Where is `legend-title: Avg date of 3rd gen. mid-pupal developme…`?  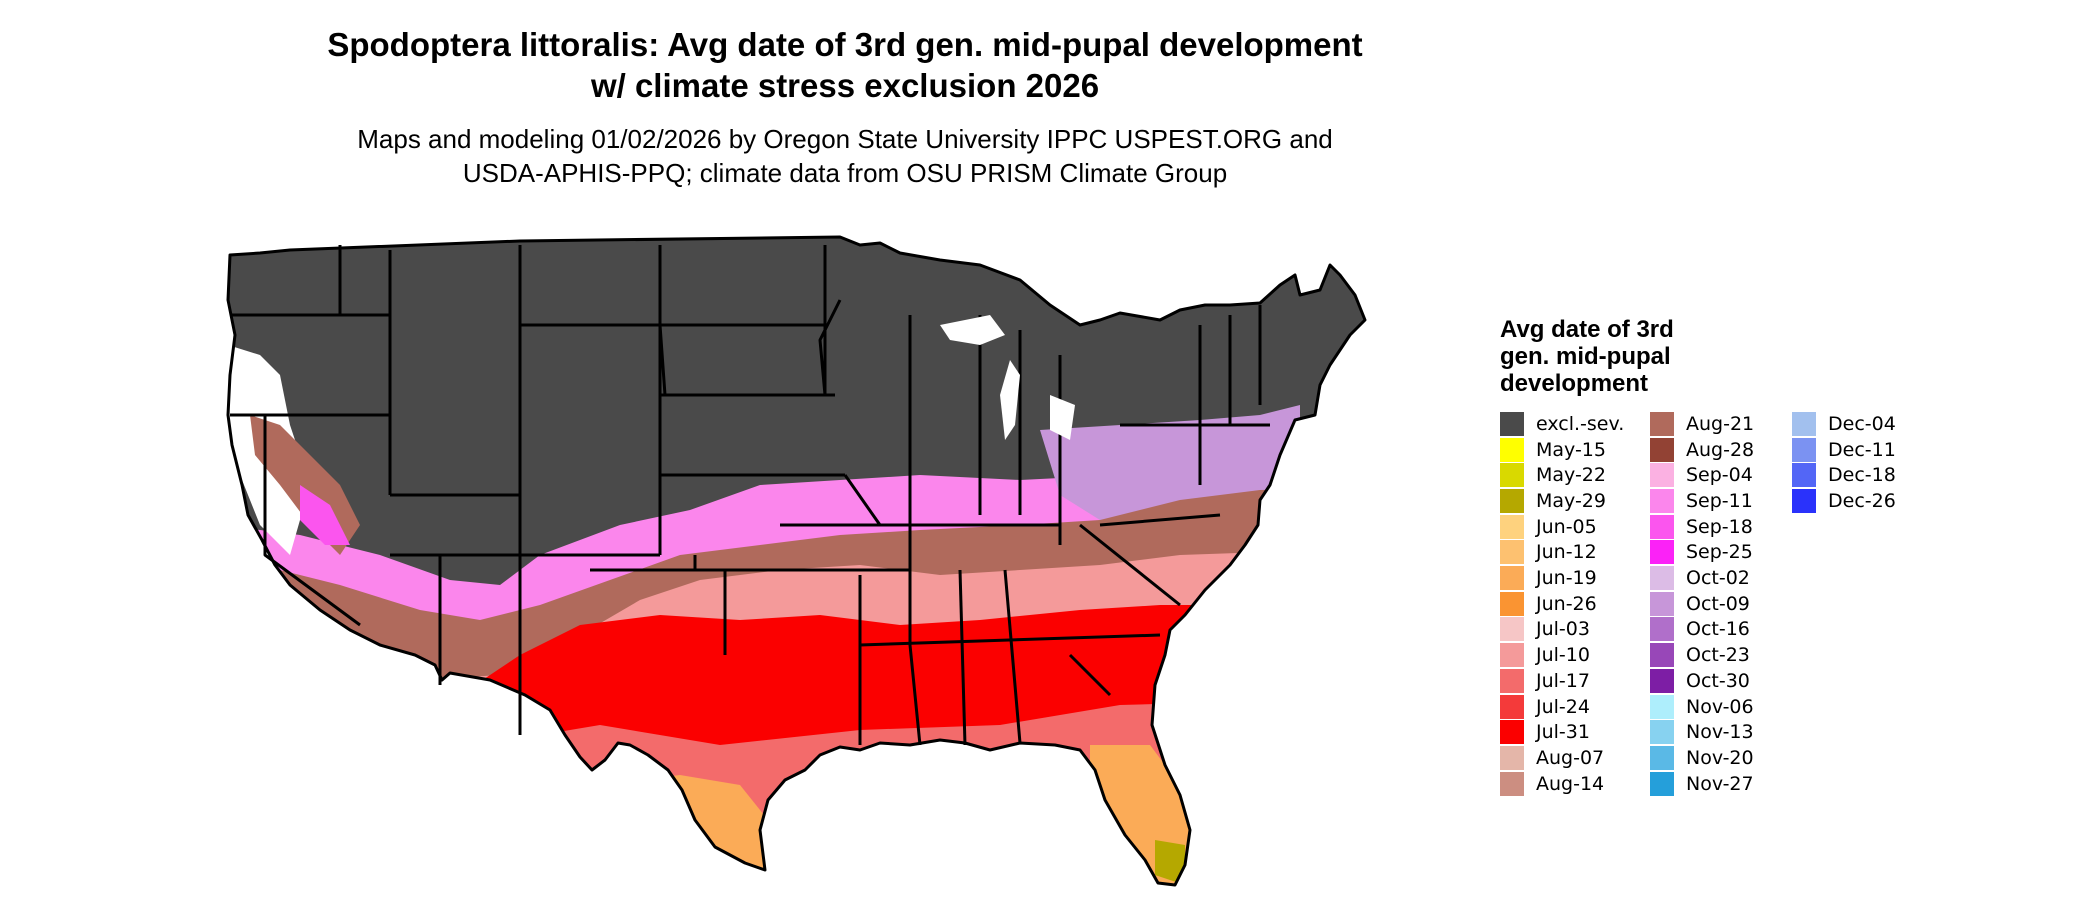
legend-title: Avg date of 3rd gen. mid-pupal developme… is located at coordinates (1620, 356).